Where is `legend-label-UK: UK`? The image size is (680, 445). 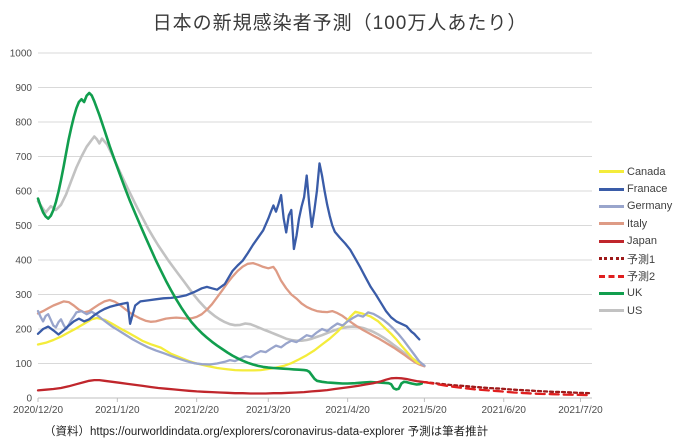 legend-label-UK: UK is located at coordinates (635, 293).